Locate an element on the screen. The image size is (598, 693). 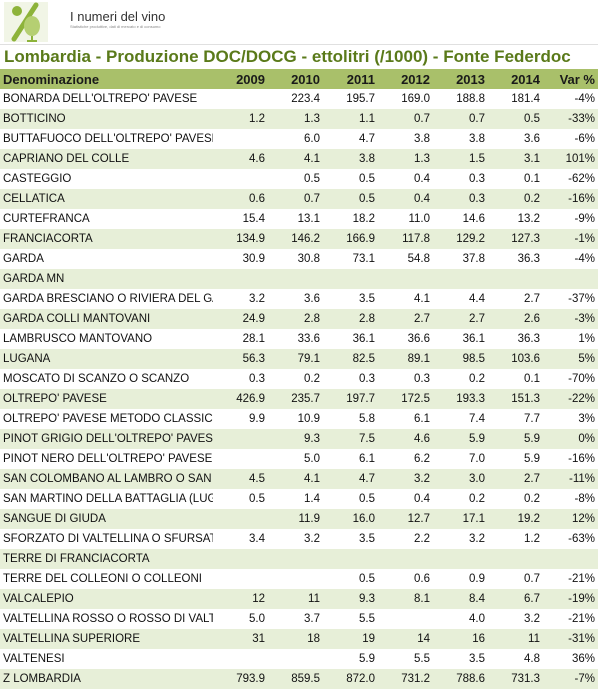
value-cell: 12 is located at coordinates (258, 599).